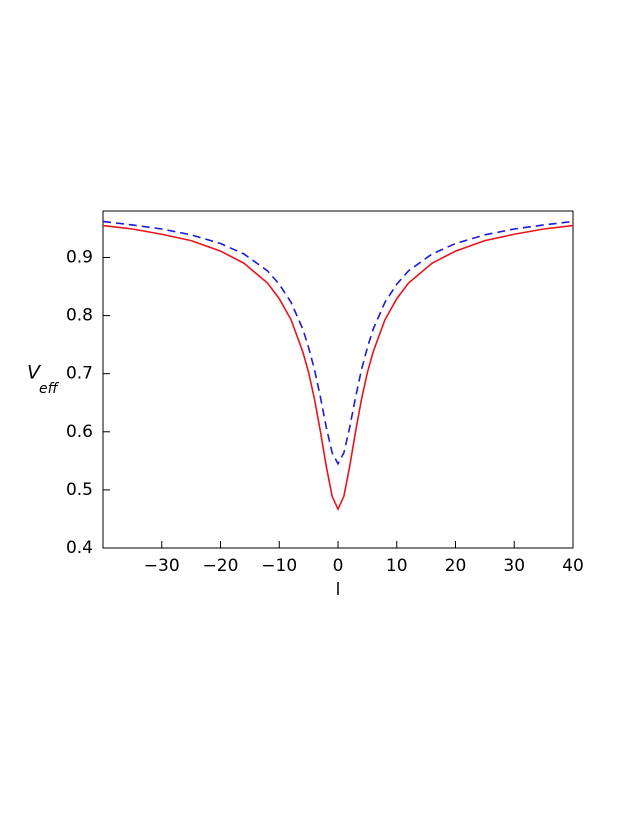  I want to click on x-tick-label: −30, so click(162, 566).